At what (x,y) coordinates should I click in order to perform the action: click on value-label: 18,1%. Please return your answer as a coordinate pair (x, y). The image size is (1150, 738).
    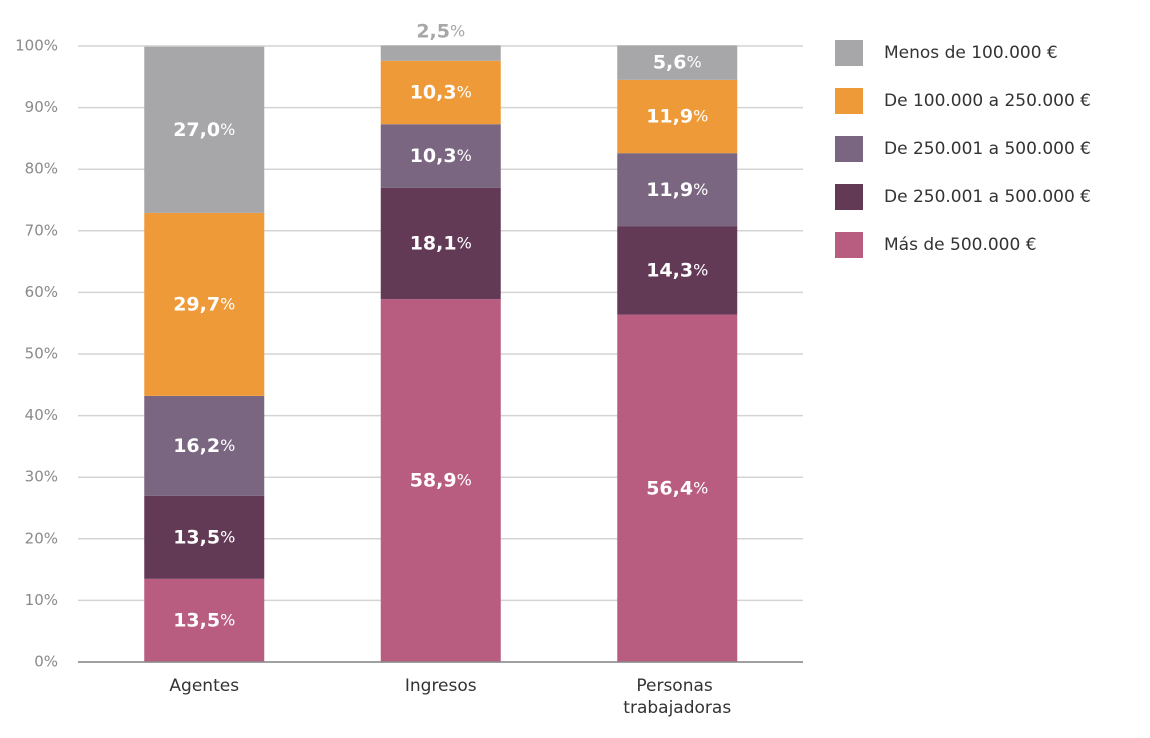
    Looking at the image, I should click on (441, 243).